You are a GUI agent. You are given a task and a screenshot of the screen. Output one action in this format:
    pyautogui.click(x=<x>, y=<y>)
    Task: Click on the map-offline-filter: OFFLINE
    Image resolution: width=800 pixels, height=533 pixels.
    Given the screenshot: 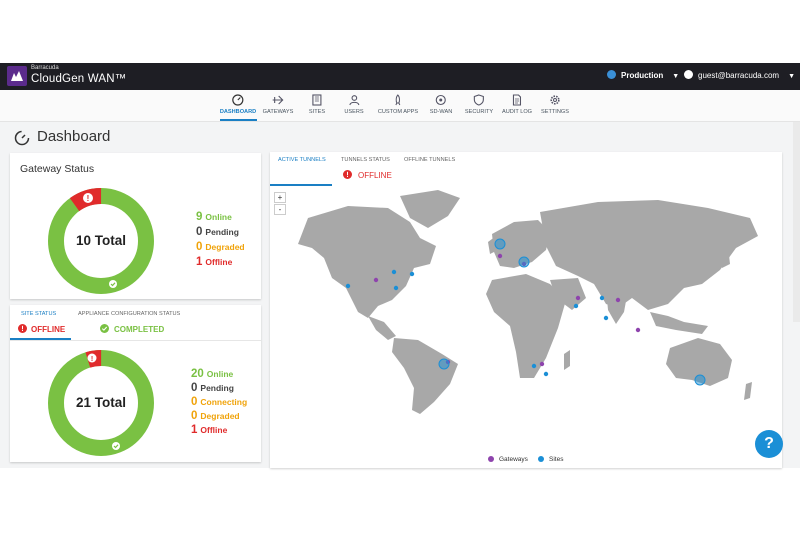 What is the action you would take?
    pyautogui.click(x=367, y=175)
    